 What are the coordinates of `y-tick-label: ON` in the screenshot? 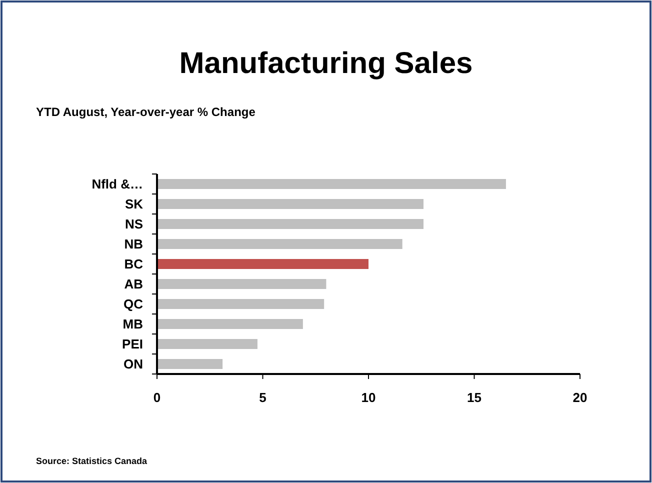 It's located at (133, 364).